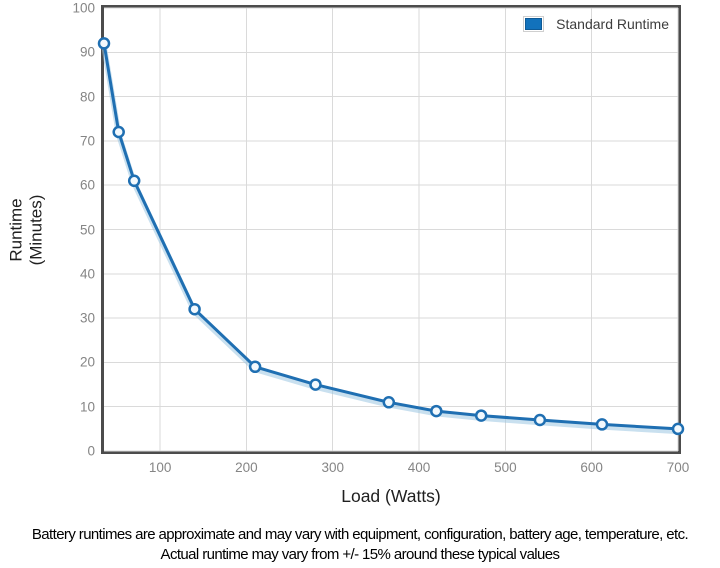  I want to click on legend-swatch-frame, so click(534, 24).